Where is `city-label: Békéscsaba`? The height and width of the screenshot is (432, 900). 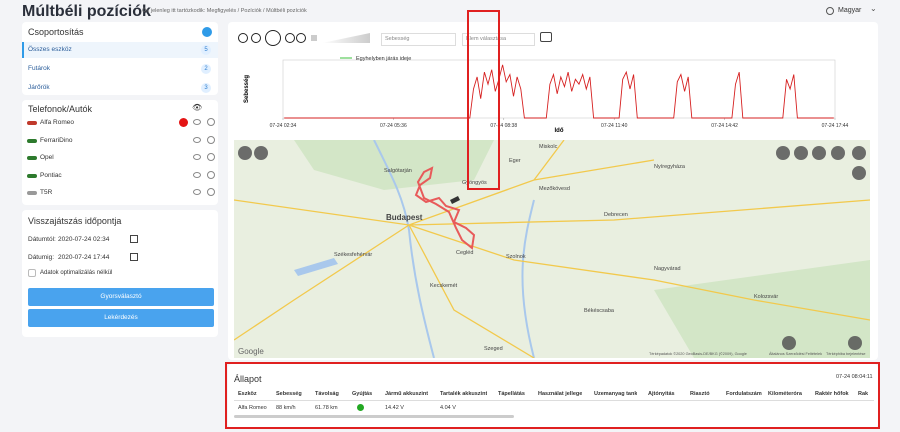
city-label: Békéscsaba is located at coordinates (599, 311).